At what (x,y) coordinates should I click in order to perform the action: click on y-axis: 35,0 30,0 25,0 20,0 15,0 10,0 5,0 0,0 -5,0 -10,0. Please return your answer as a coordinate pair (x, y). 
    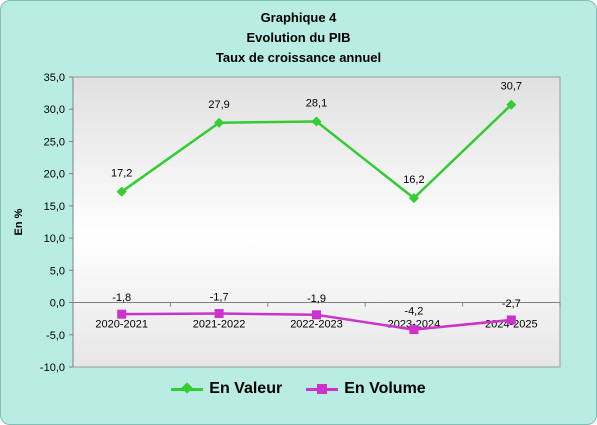
    Looking at the image, I should click on (57, 223).